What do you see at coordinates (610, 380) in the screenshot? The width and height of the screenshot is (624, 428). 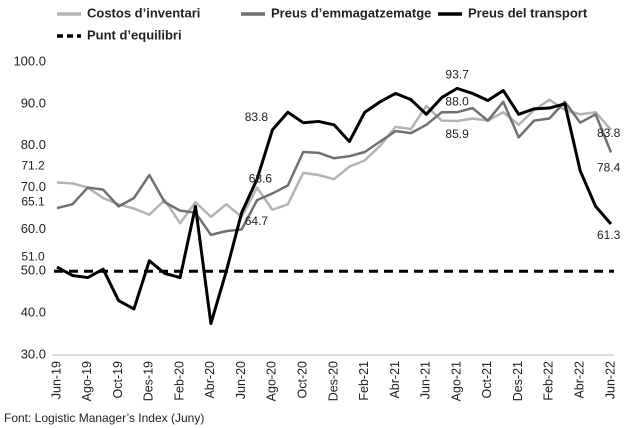 I see `x-tick-label: Jun-22` at bounding box center [610, 380].